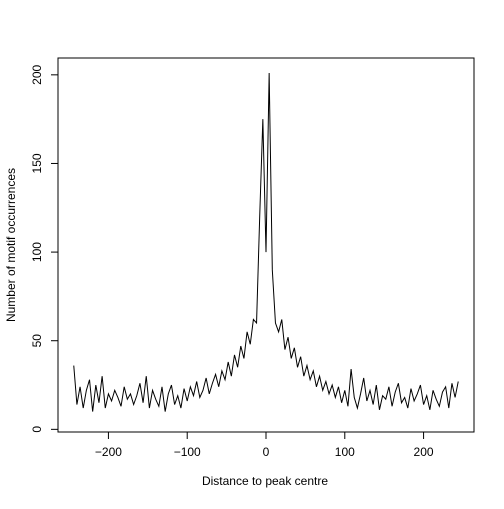 The width and height of the screenshot is (504, 509). Describe the element at coordinates (37, 75) in the screenshot. I see `y-tick-label: 200` at that location.